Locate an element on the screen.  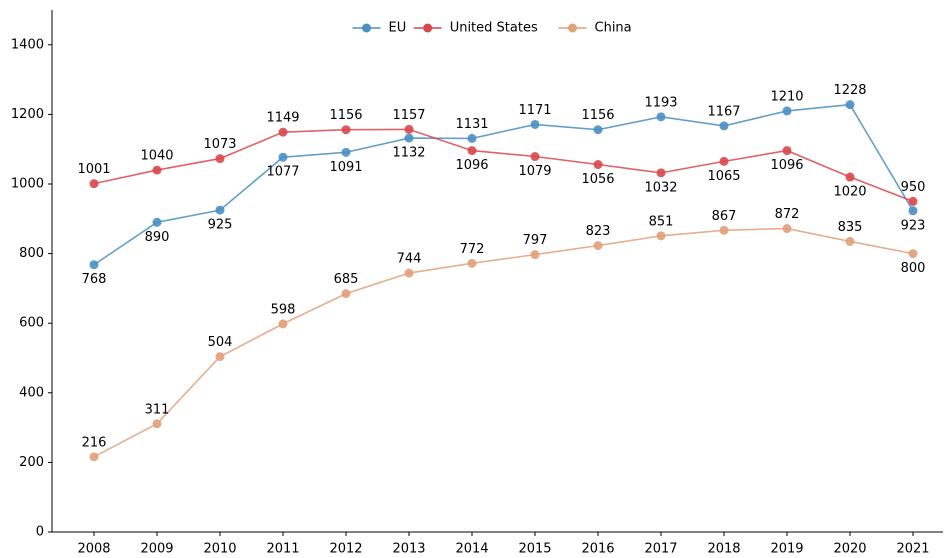
data-label: 1167 is located at coordinates (723, 111).